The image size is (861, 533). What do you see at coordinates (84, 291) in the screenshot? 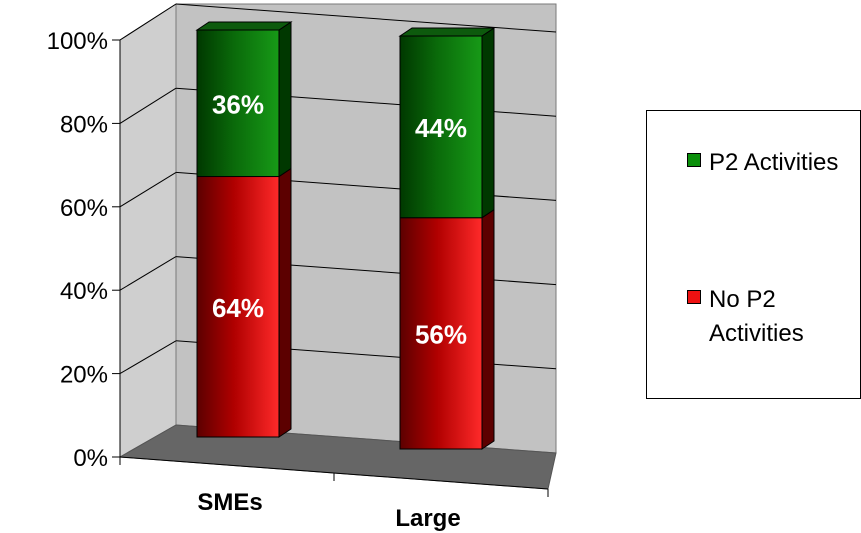
I see `y-tick-label: 40%` at bounding box center [84, 291].